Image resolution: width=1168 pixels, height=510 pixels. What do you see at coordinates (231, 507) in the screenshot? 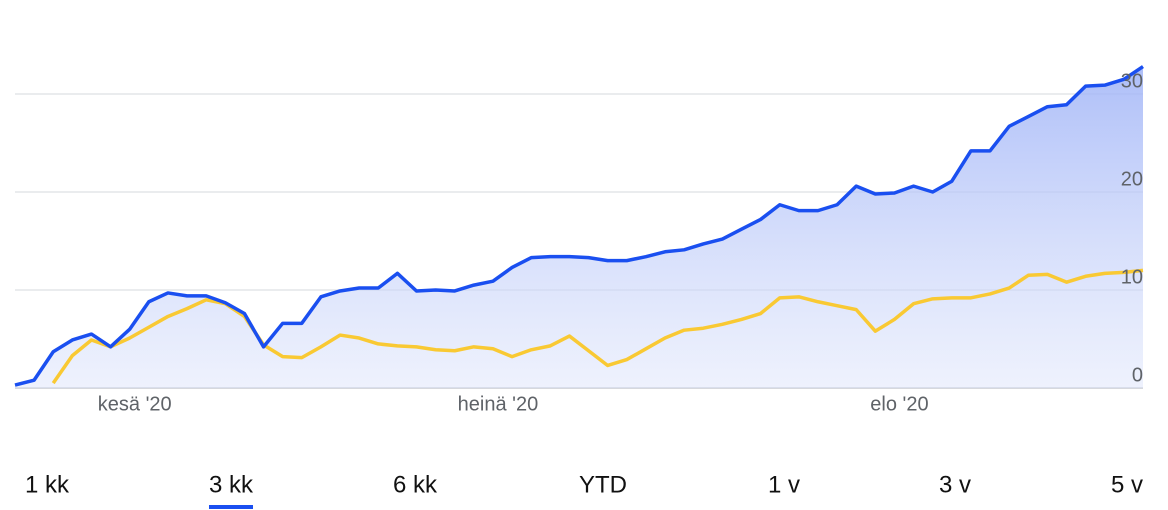
I see `selected-underline` at bounding box center [231, 507].